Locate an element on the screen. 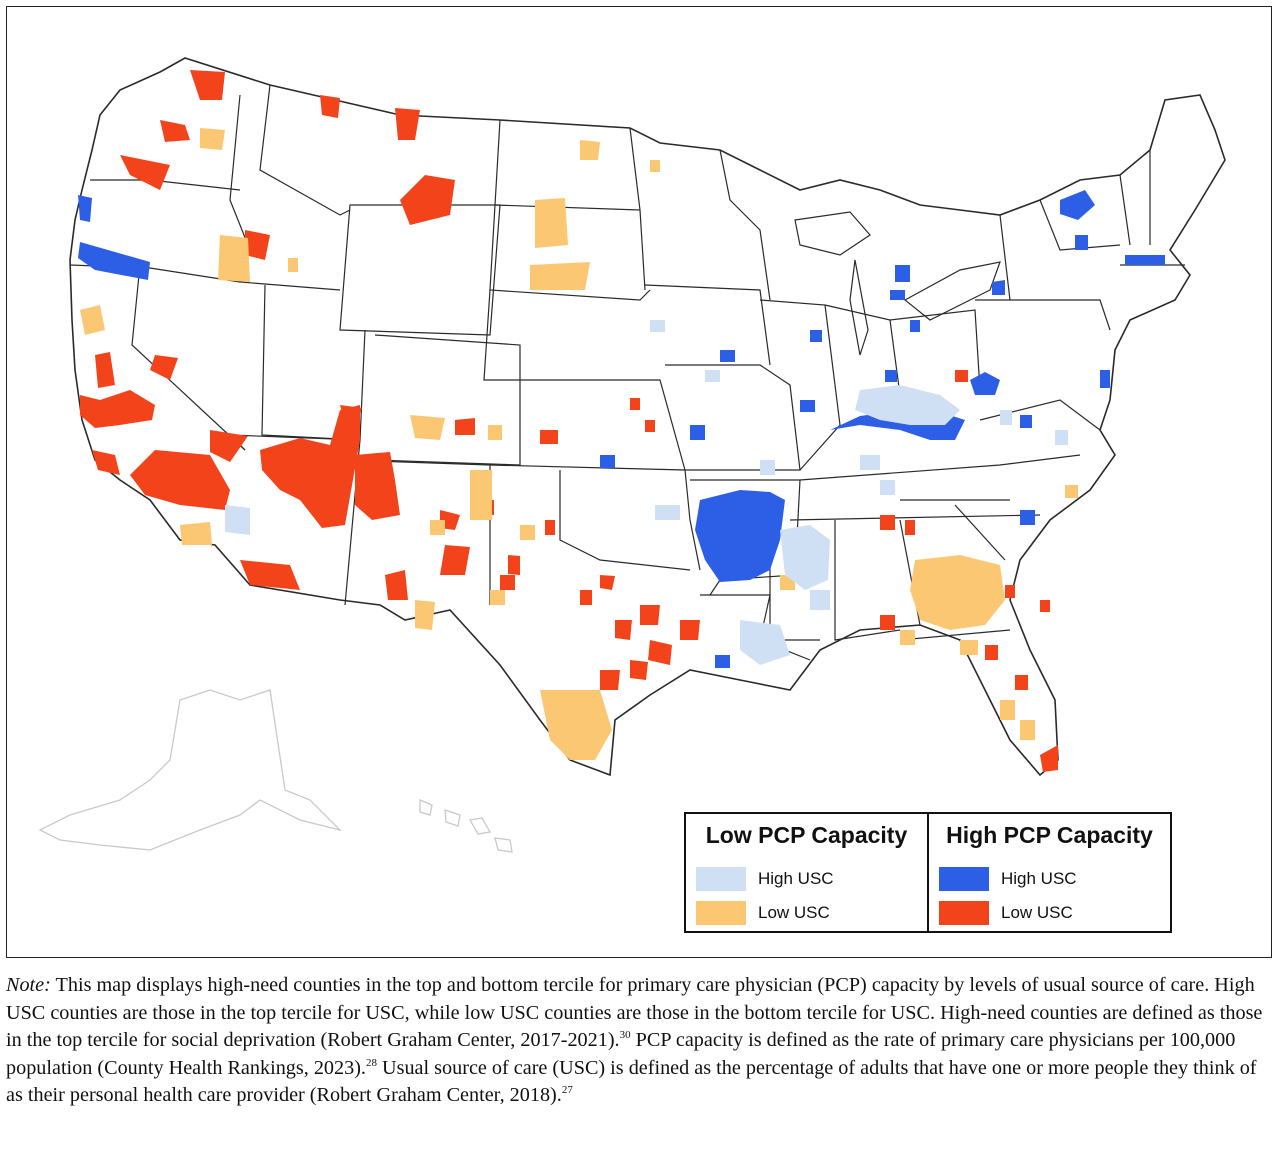  legend-group-high-pcp: High PCP Capacity High USC Low USC is located at coordinates (1048, 872).